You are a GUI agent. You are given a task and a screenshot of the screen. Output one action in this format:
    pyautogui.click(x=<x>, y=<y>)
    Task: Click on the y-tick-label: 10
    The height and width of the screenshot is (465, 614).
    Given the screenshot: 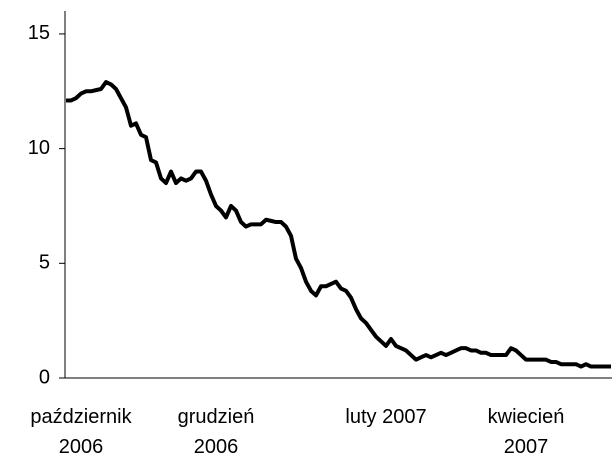 What is the action you would take?
    pyautogui.click(x=39, y=148)
    